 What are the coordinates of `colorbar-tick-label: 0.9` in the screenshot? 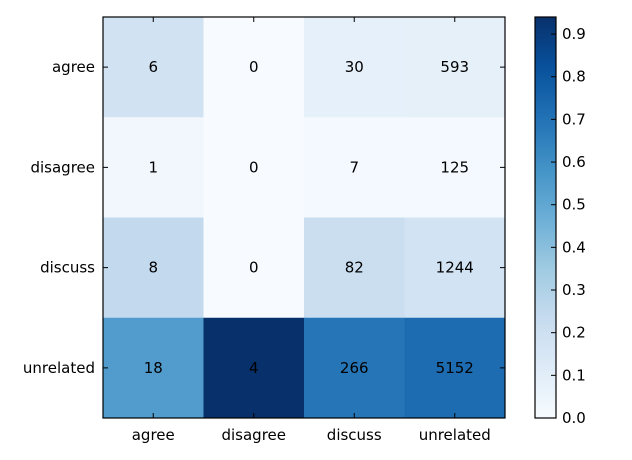 It's located at (574, 34).